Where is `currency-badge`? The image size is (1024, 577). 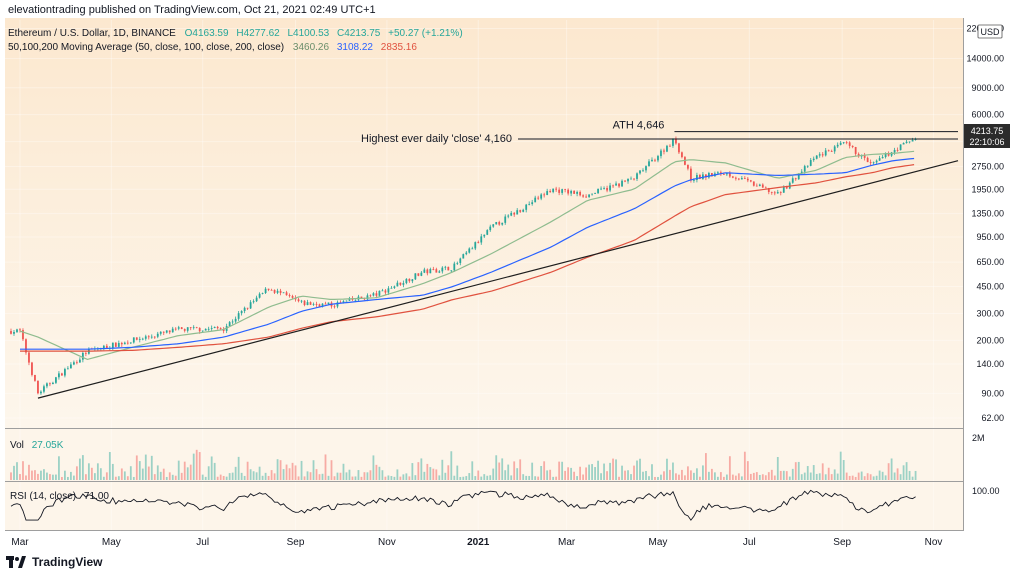 currency-badge is located at coordinates (990, 31).